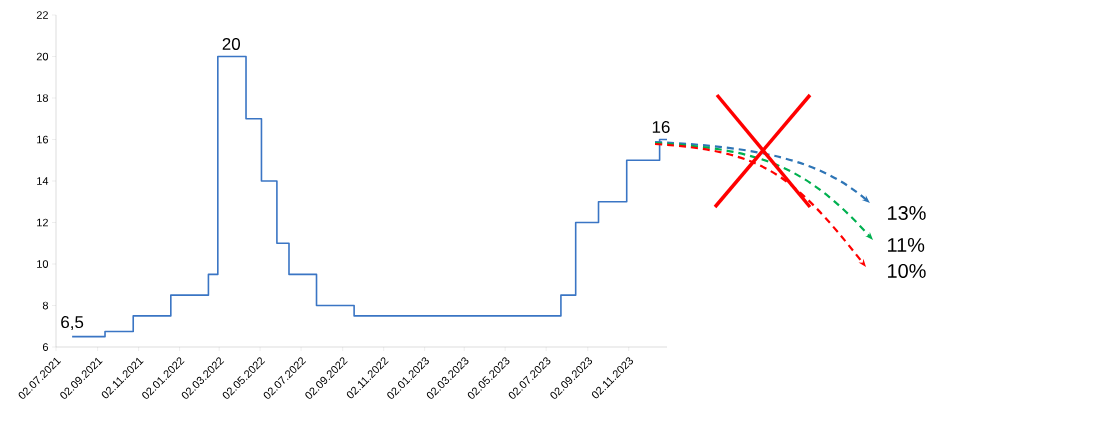  What do you see at coordinates (43, 181) in the screenshot?
I see `y-tick-label: 14` at bounding box center [43, 181].